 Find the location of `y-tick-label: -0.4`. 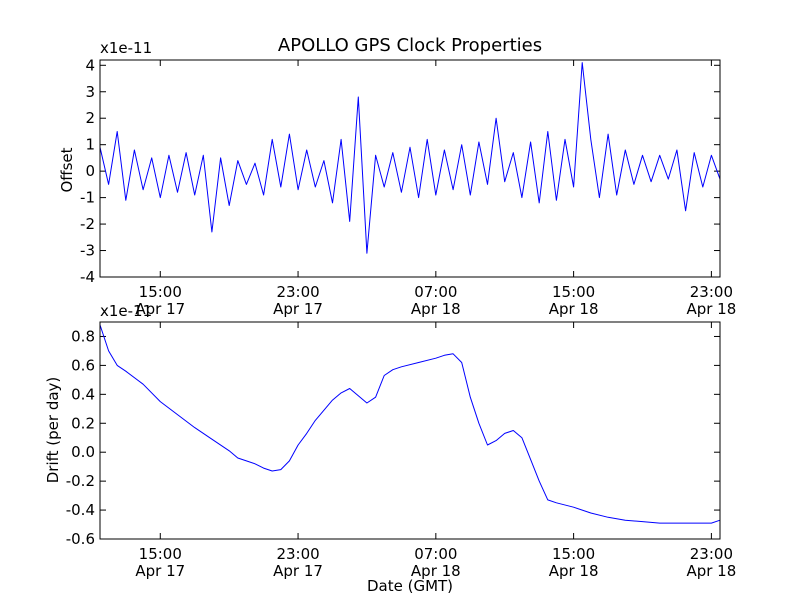

y-tick-label: -0.4 is located at coordinates (80, 510).